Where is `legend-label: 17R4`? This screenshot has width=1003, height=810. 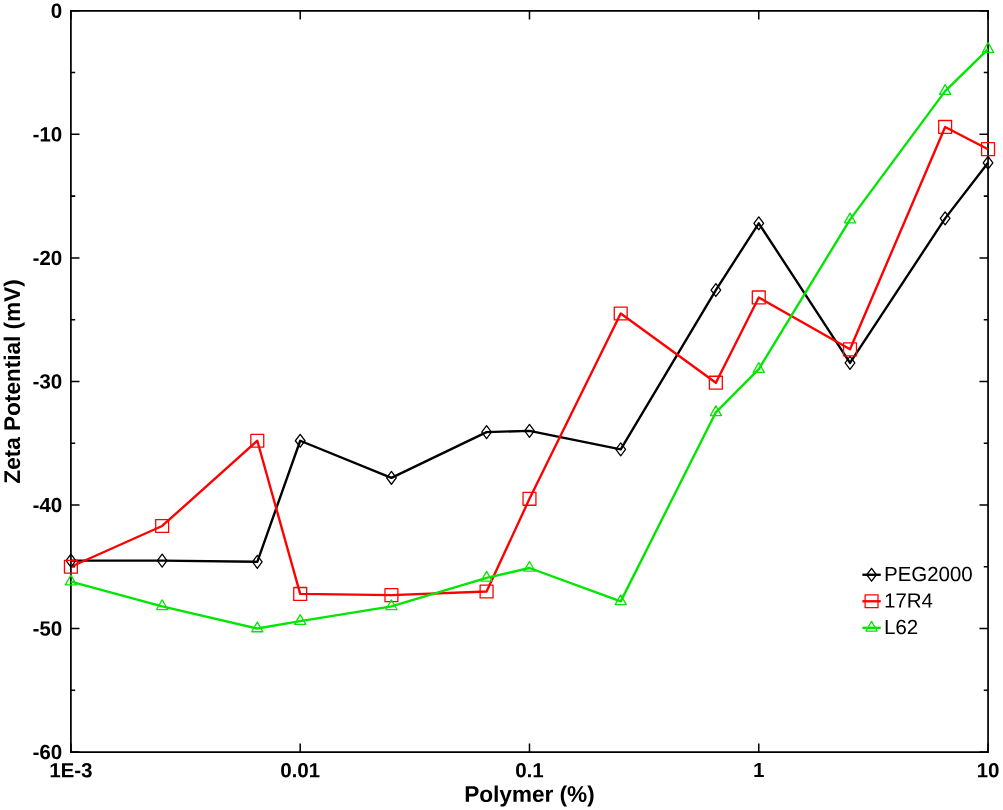 legend-label: 17R4 is located at coordinates (909, 600).